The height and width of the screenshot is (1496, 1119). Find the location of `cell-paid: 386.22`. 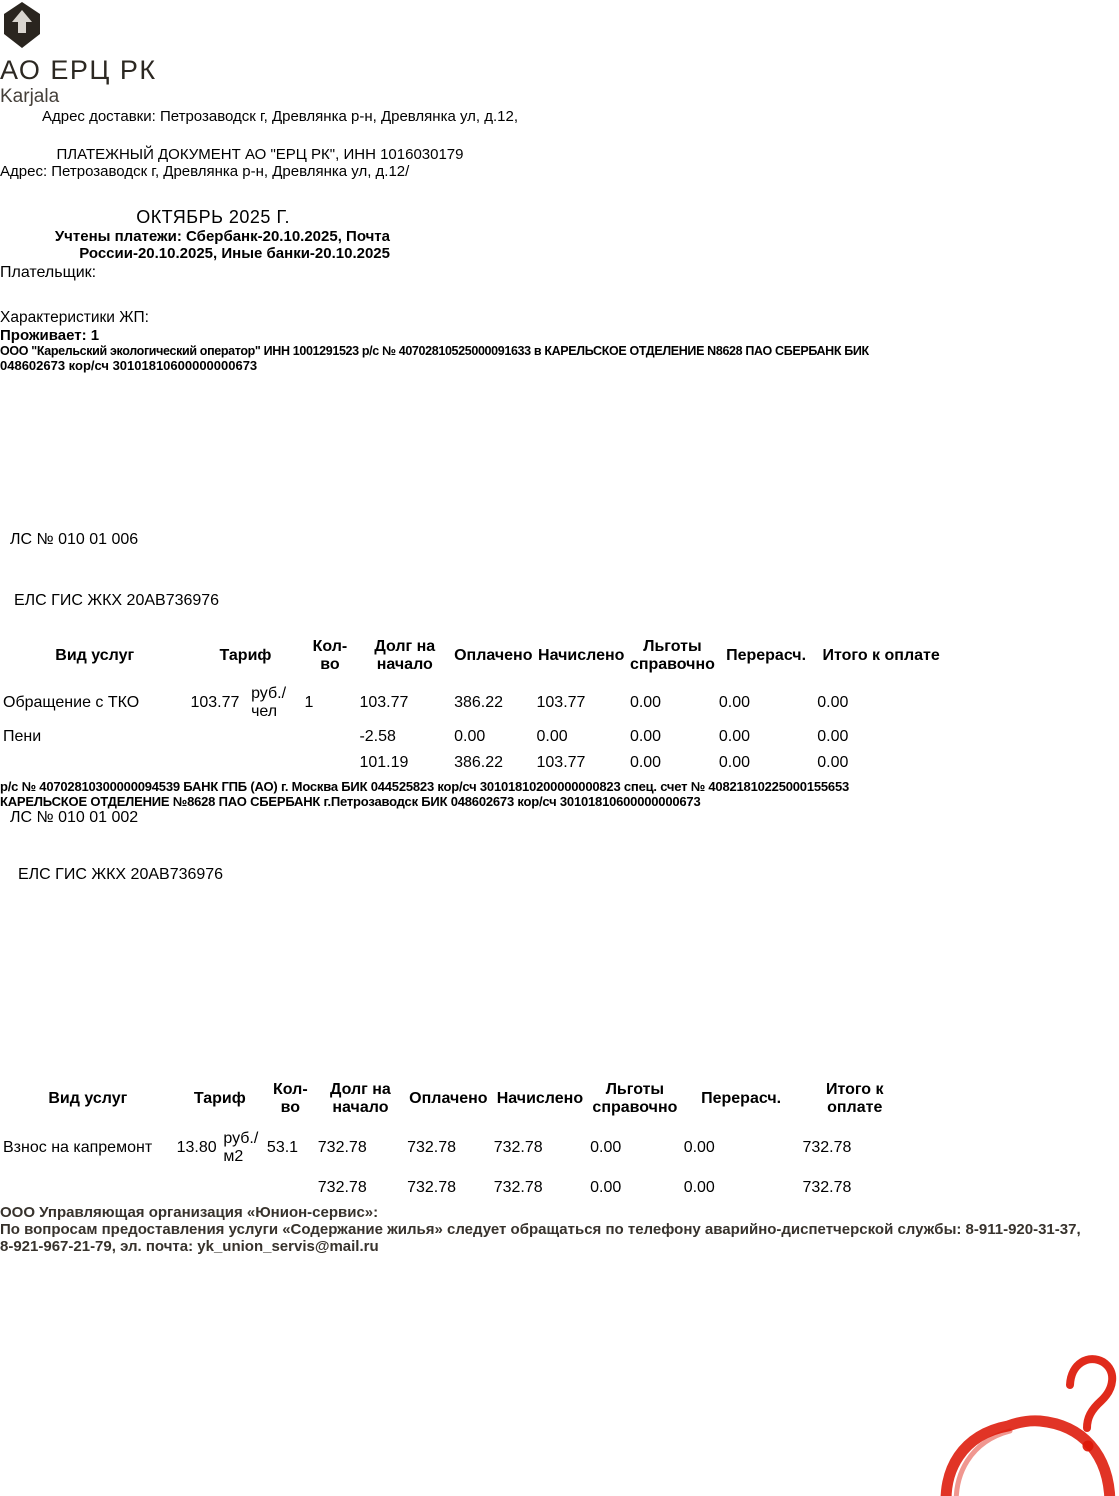

cell-paid: 386.22 is located at coordinates (479, 702).